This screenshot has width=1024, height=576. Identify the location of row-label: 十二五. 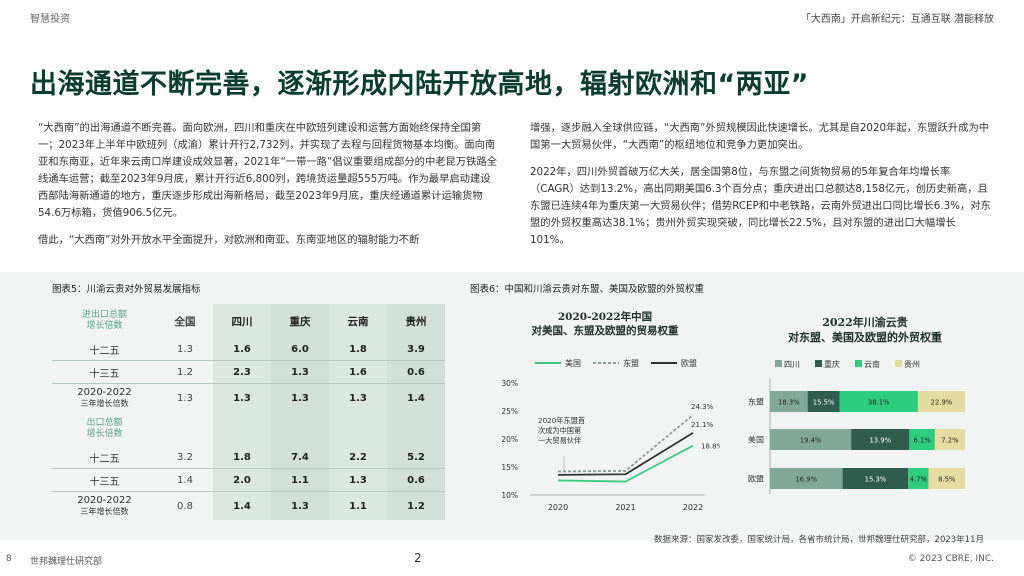
(104, 351).